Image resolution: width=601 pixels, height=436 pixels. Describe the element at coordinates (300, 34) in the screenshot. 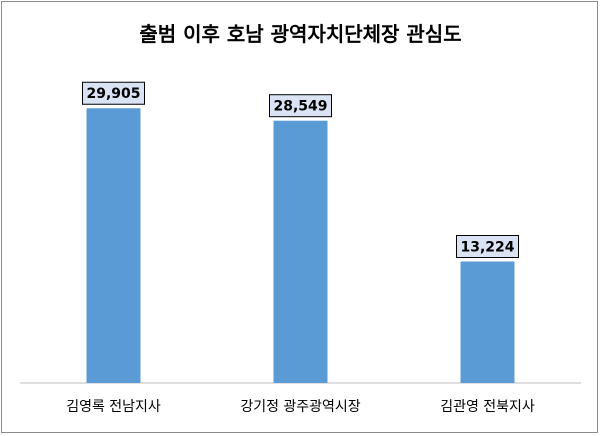

I see `chart-title: 출범 이후 호남 광역자치단체장 관심도` at that location.